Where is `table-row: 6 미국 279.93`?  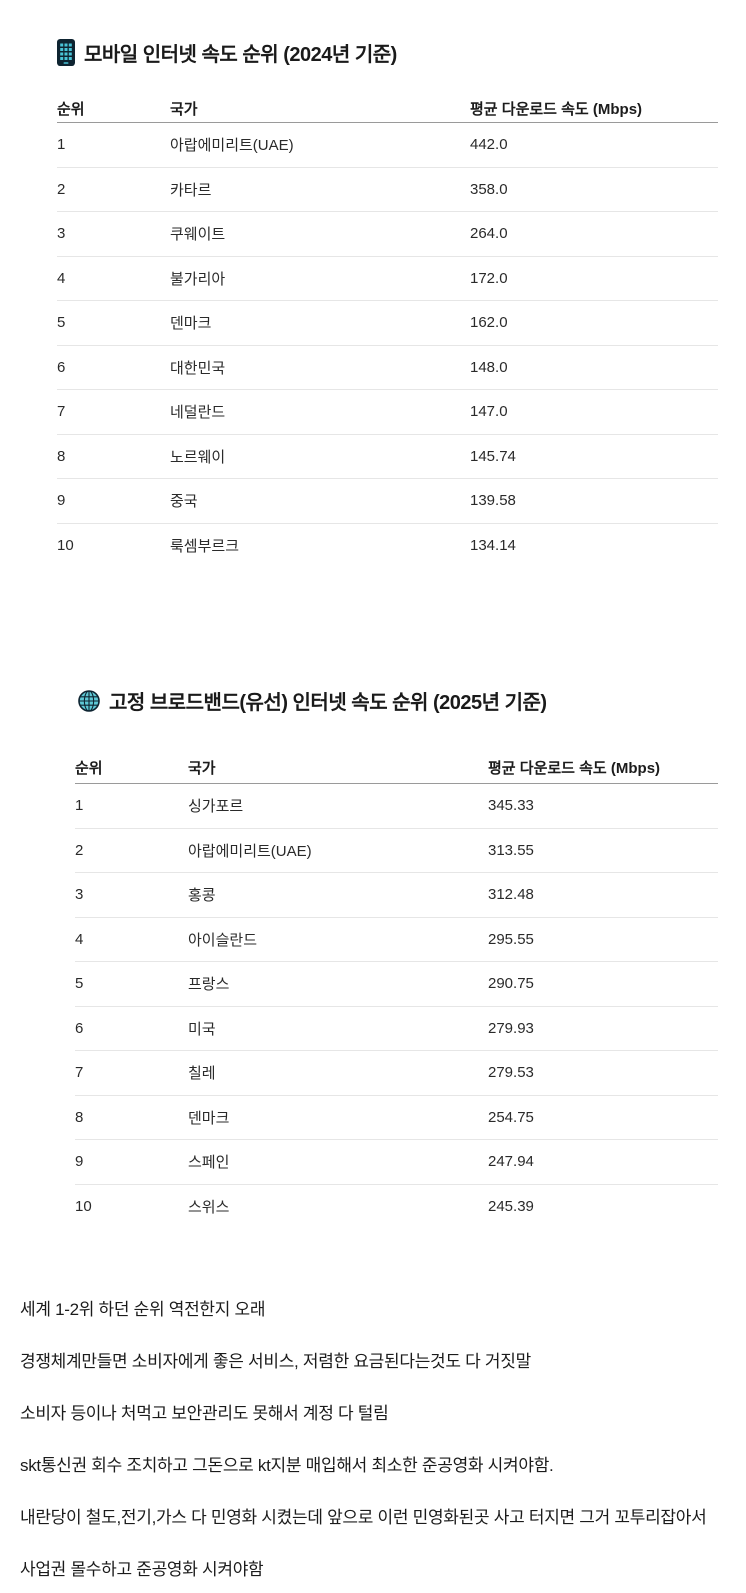
table-row: 6 미국 279.93 is located at coordinates (396, 1029).